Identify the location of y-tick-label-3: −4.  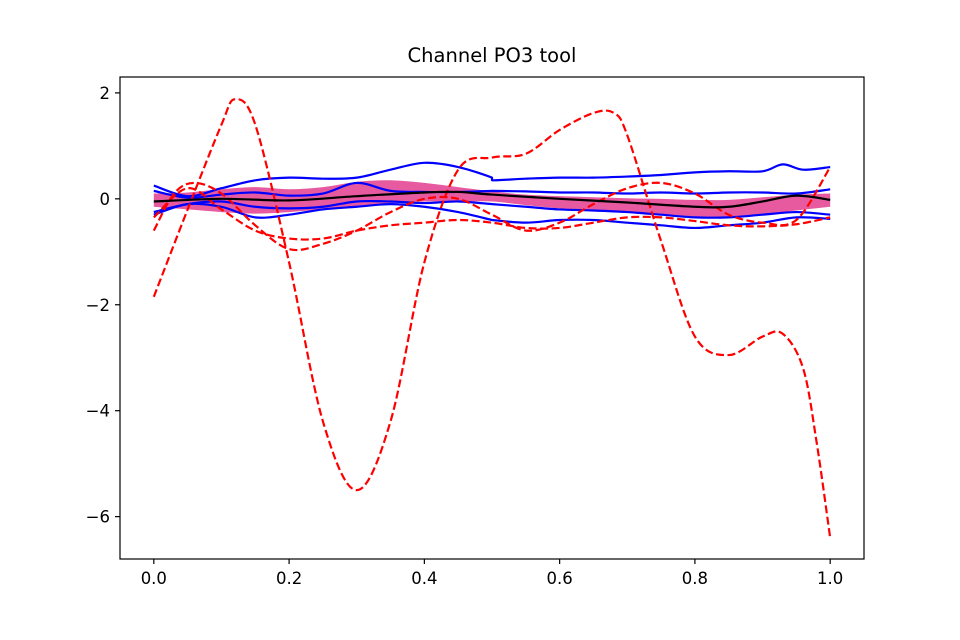
(98, 411).